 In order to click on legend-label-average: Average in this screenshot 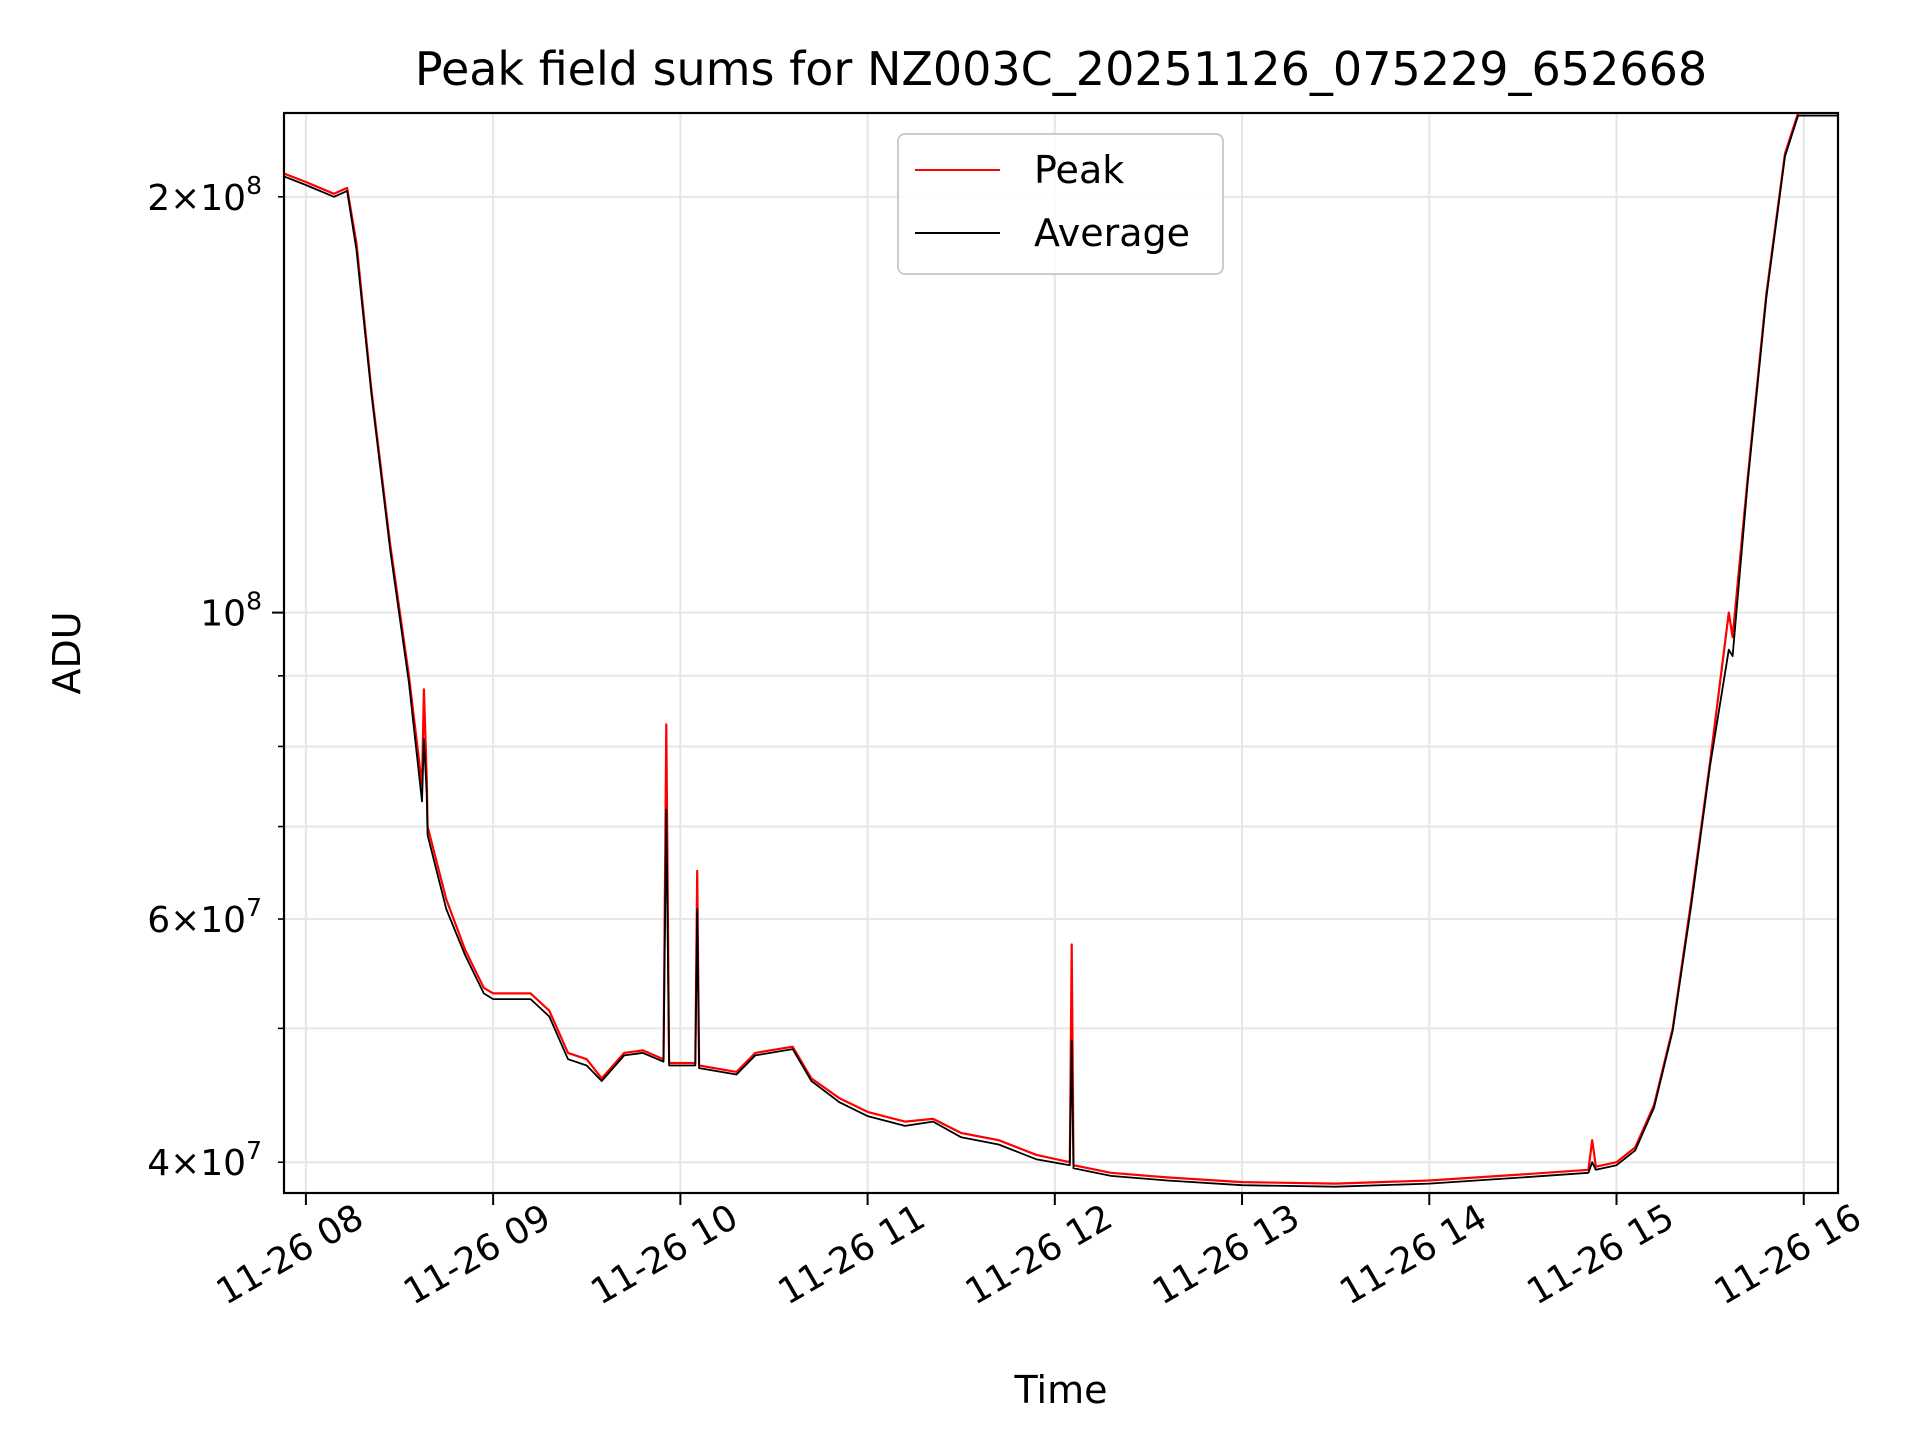, I will do `click(1112, 233)`.